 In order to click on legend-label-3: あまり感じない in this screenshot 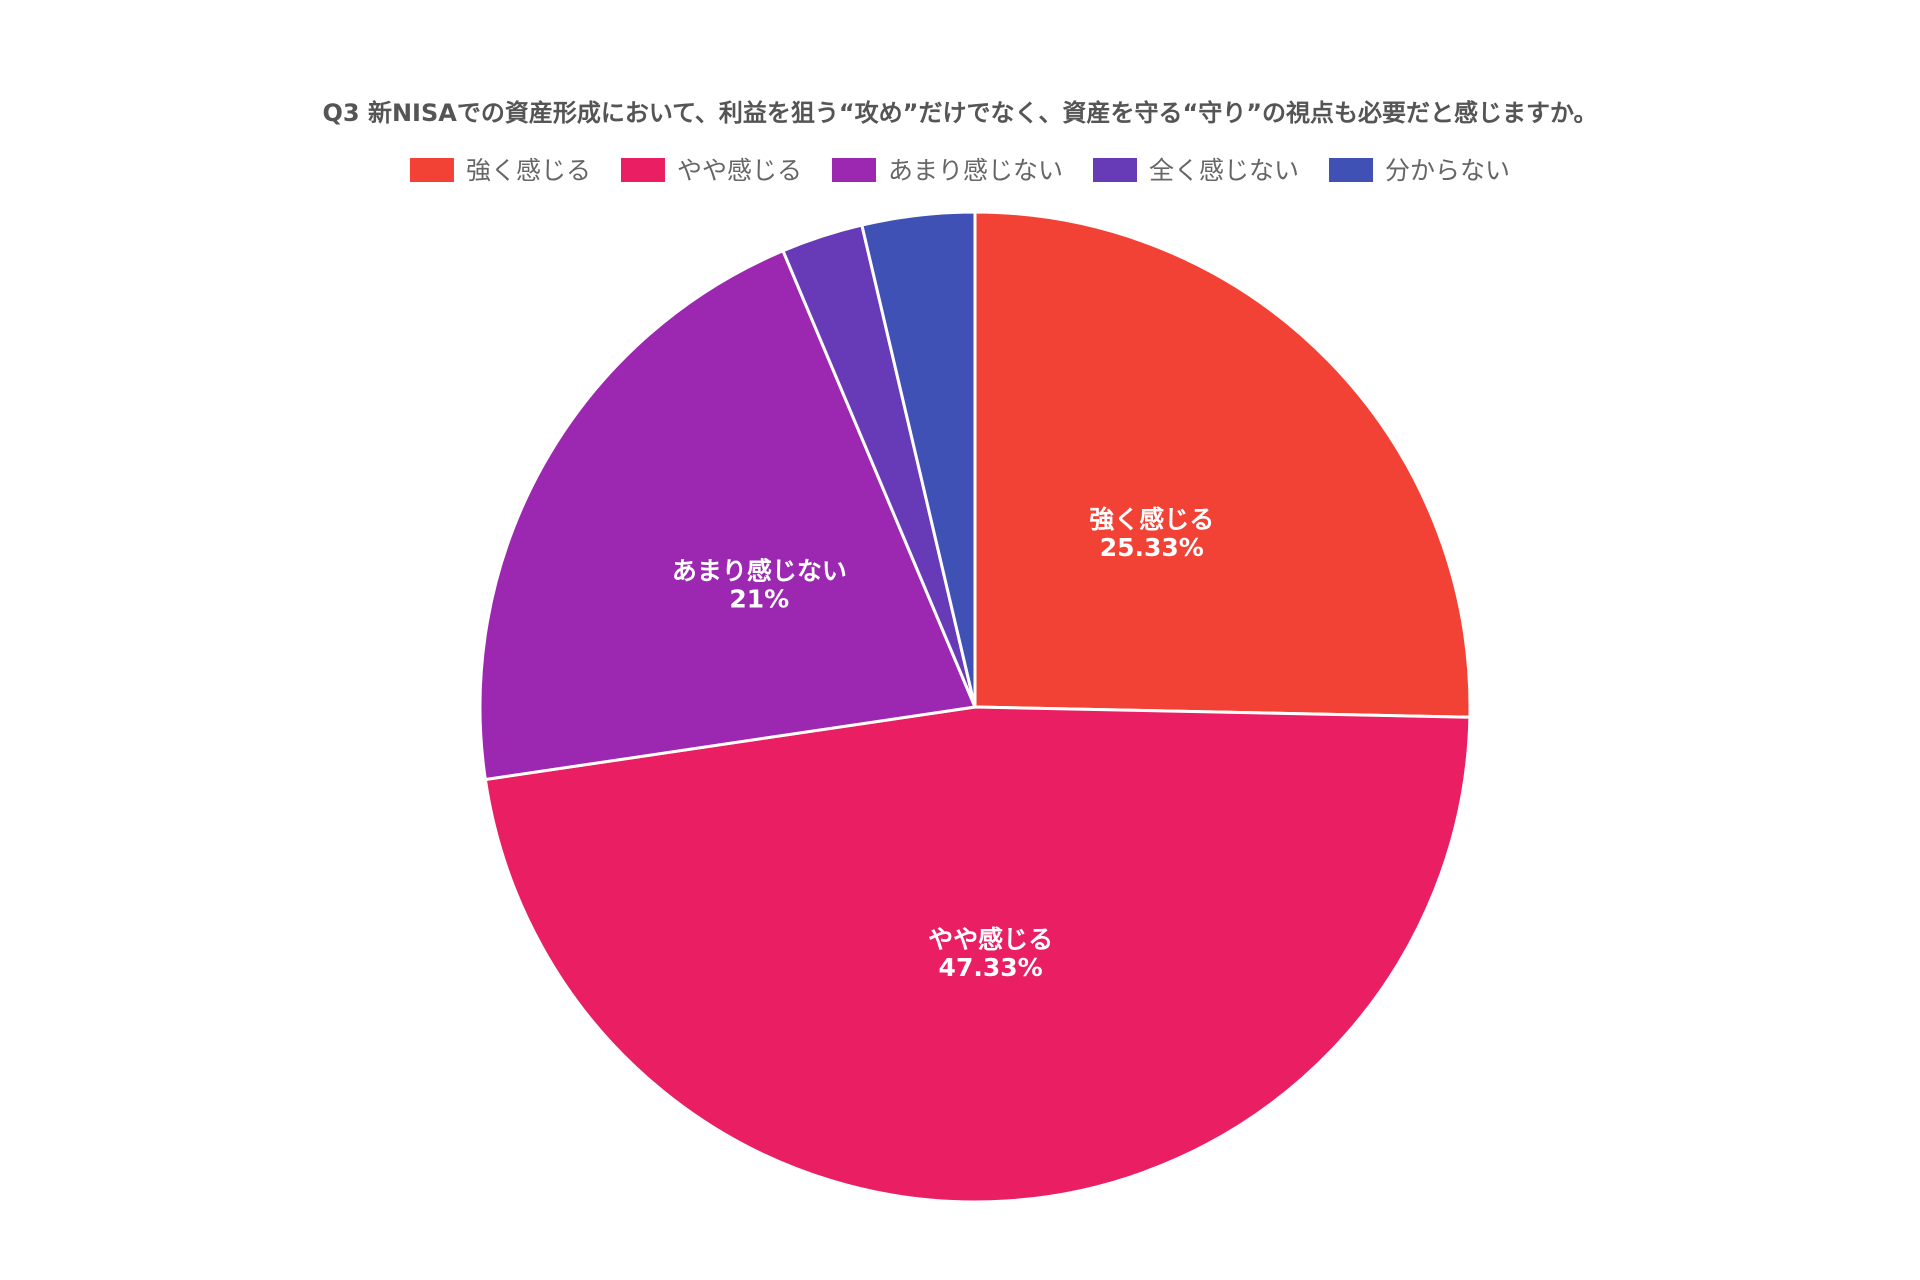, I will do `click(975, 170)`.